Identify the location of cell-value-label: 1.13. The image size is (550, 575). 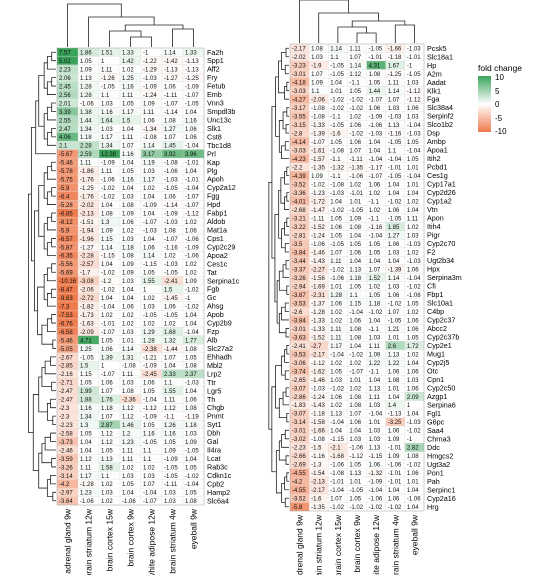
(86, 79).